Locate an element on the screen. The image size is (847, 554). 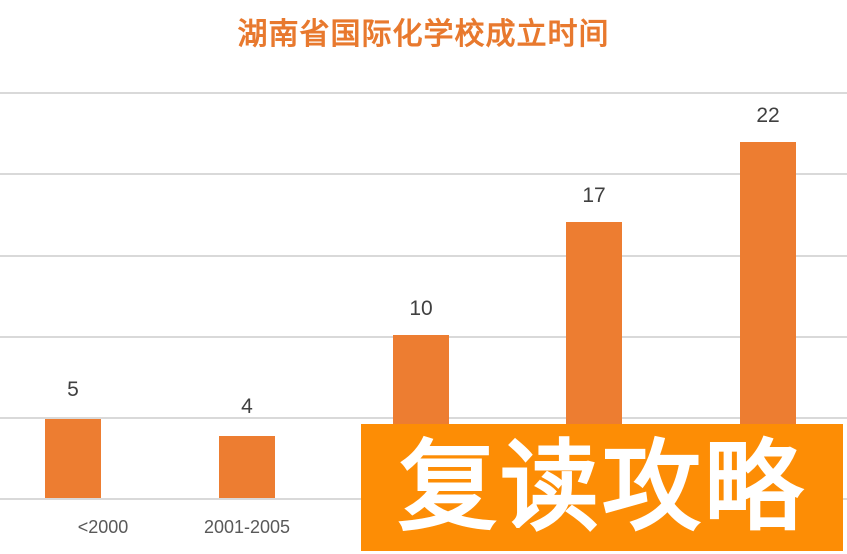
bar-value-label-1: 4 is located at coordinates (247, 406).